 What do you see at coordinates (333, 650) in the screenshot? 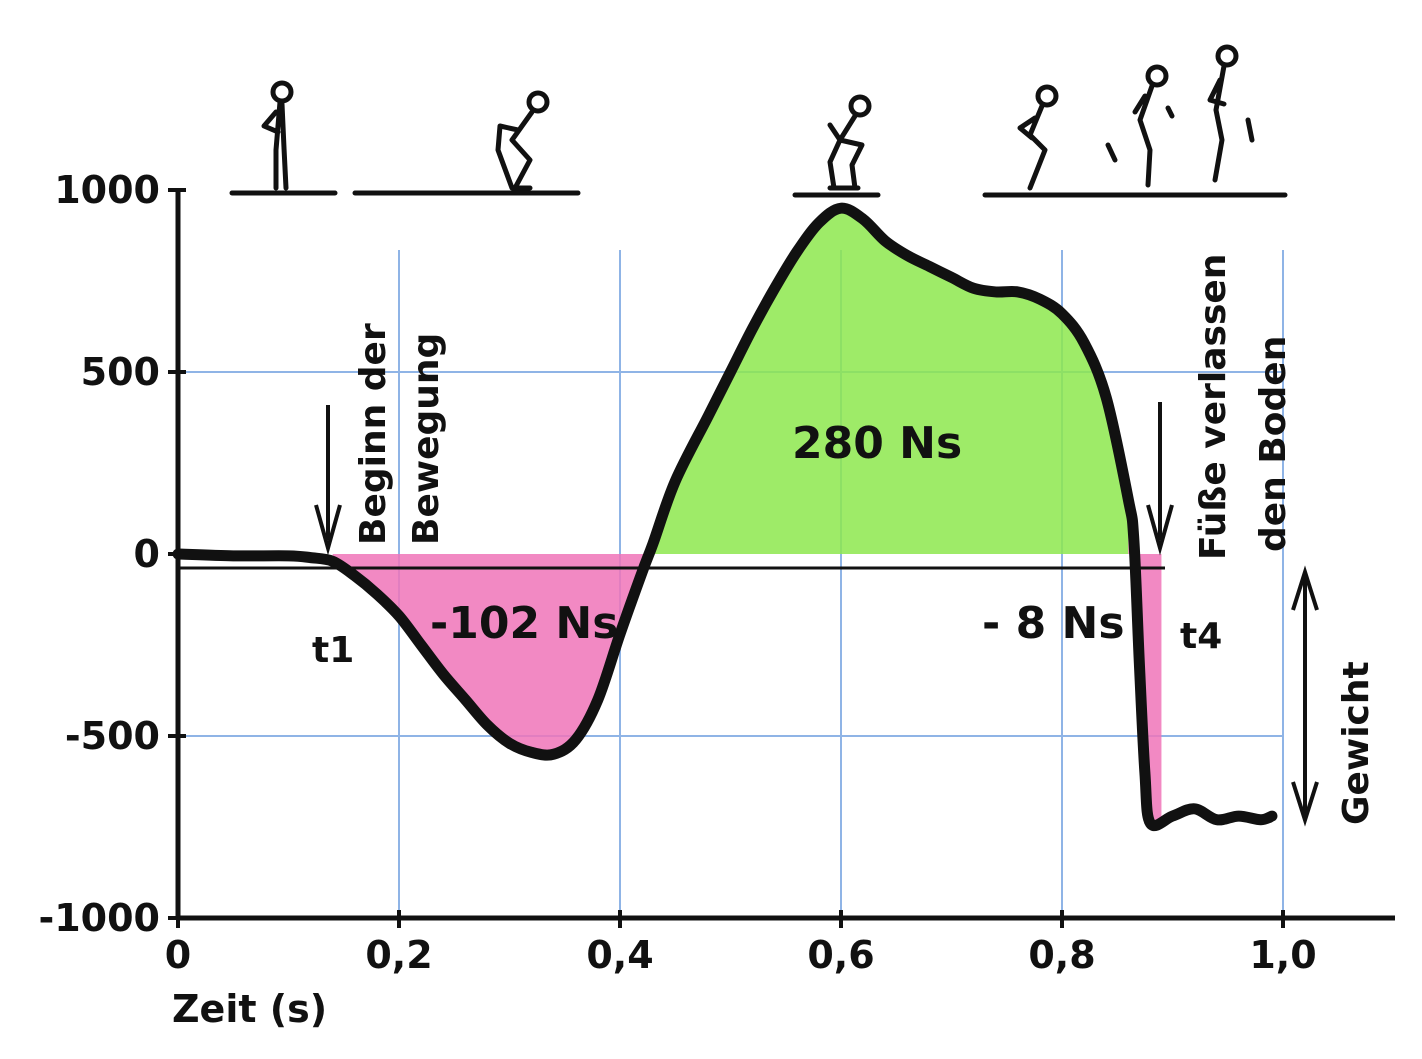
I see `label-t1: t1` at bounding box center [333, 650].